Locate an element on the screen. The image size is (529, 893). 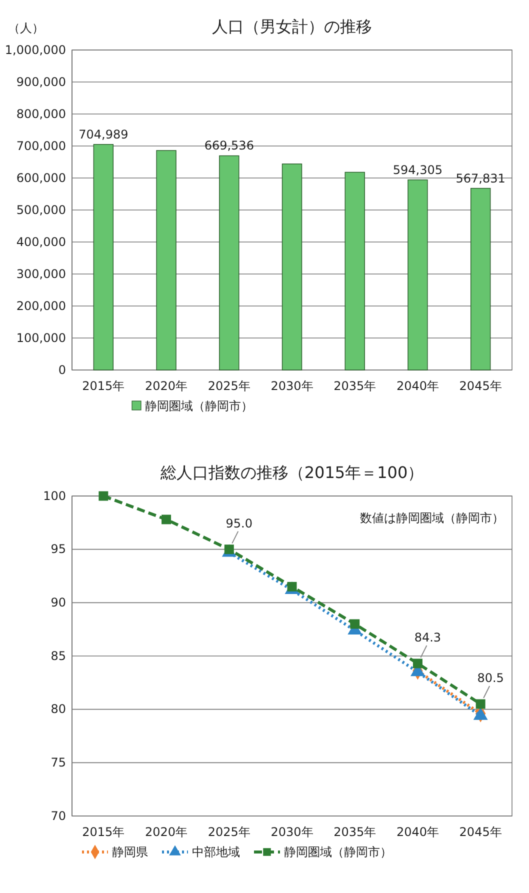
chart-title: 人口（男女計）の推移 is located at coordinates (292, 26).